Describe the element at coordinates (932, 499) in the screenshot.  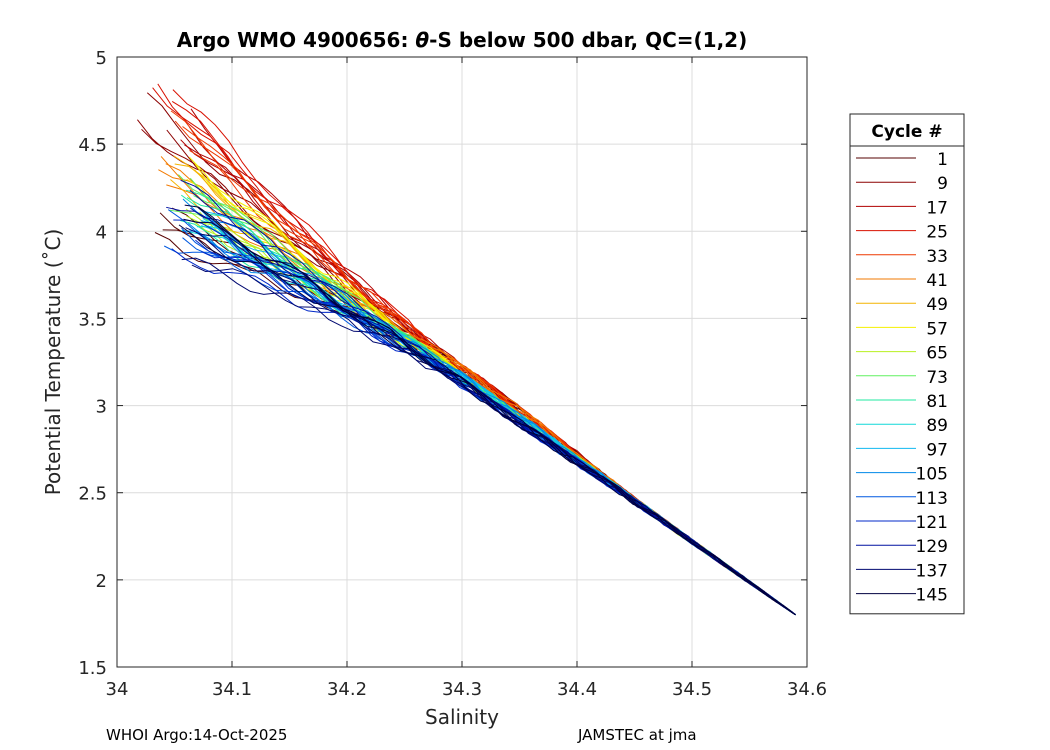
I see `legend-entry-label: 113` at that location.